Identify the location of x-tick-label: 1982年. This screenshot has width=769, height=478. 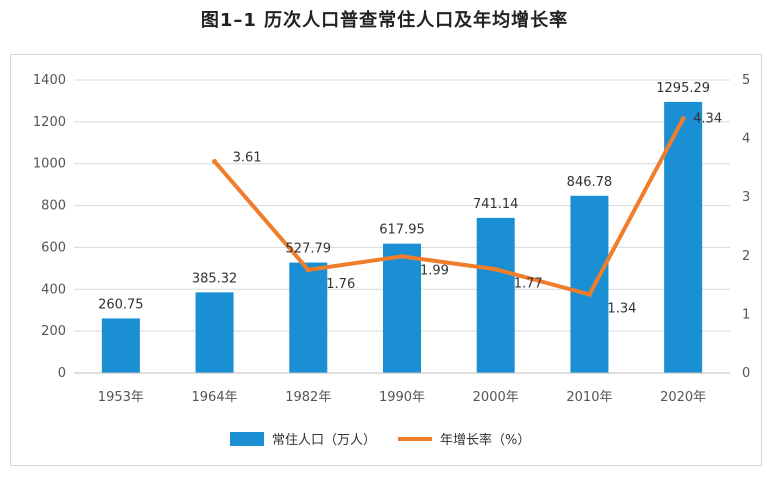
(308, 397).